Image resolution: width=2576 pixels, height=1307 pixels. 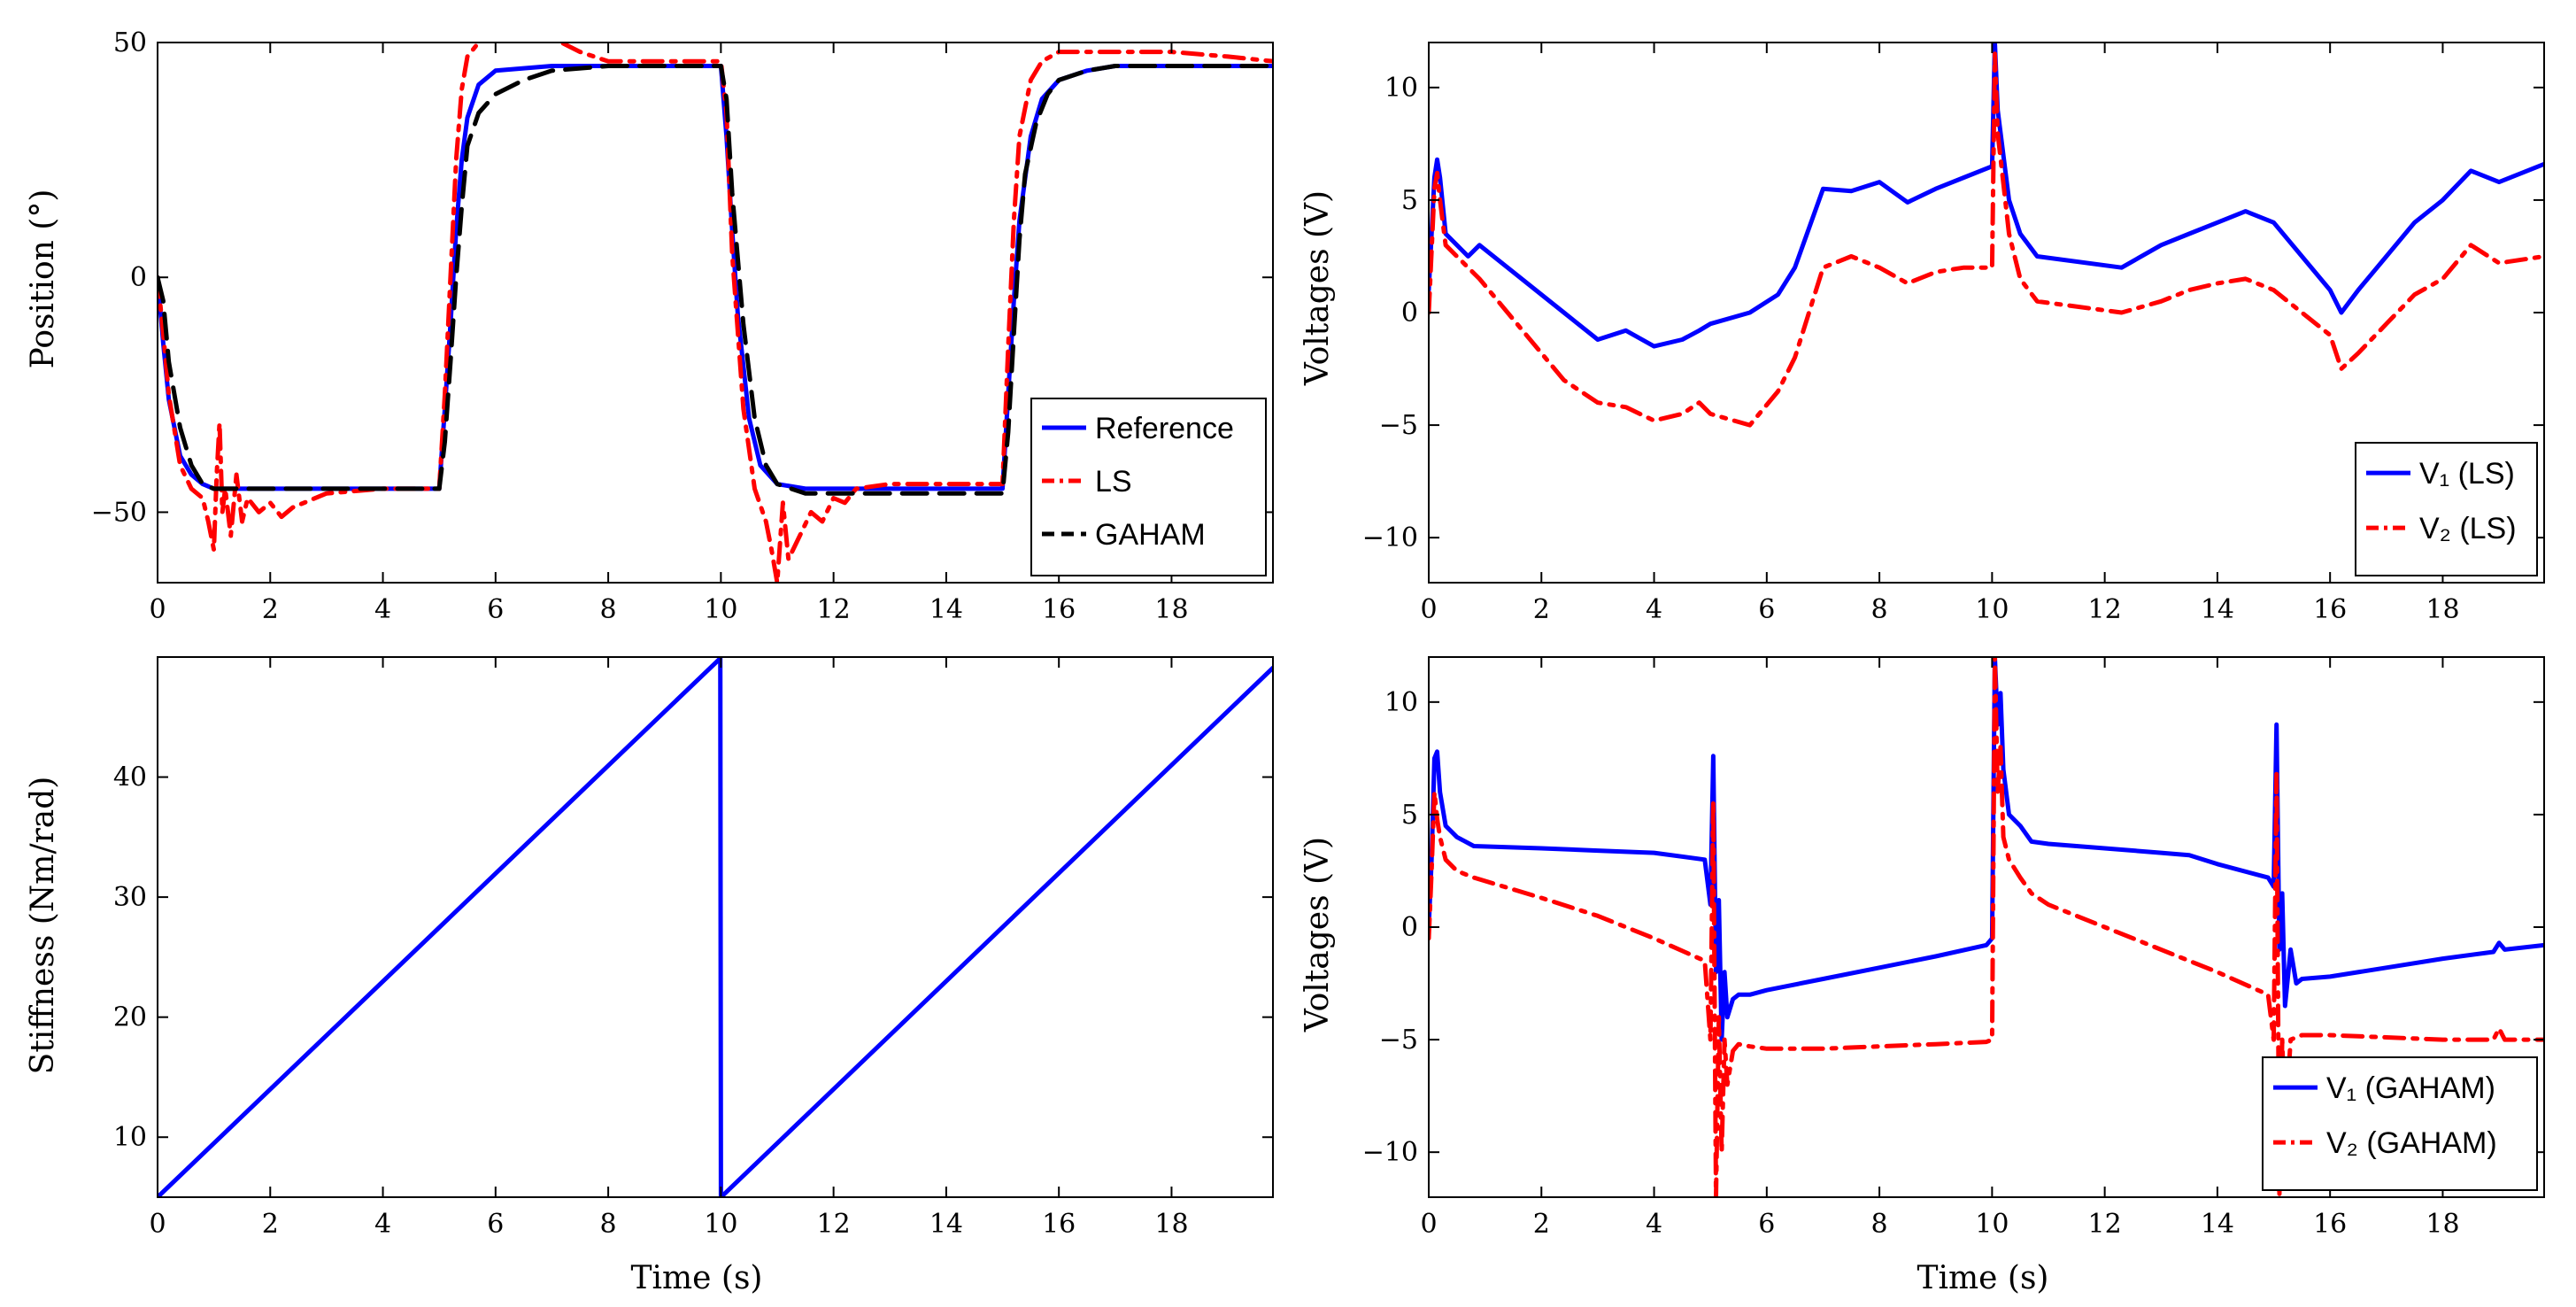 I want to click on legend-label: V₁ (GAHAM), so click(x=2410, y=1088).